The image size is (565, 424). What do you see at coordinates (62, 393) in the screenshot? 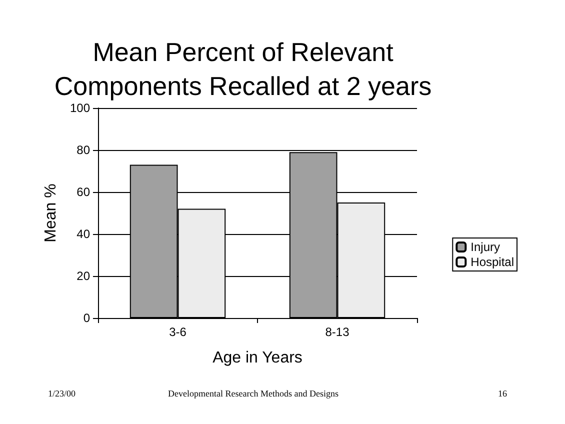
I see `text: 1/23/00` at bounding box center [62, 393].